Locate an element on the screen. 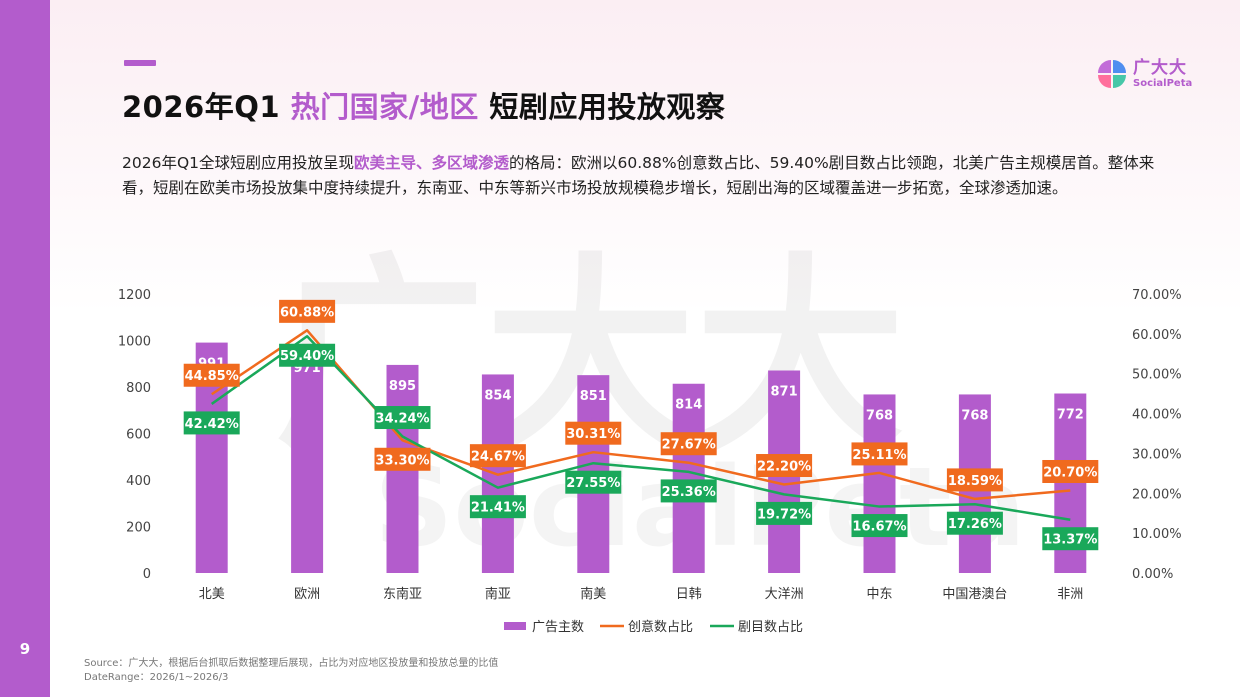  y-right-tick-label: 60.00% is located at coordinates (1157, 335).